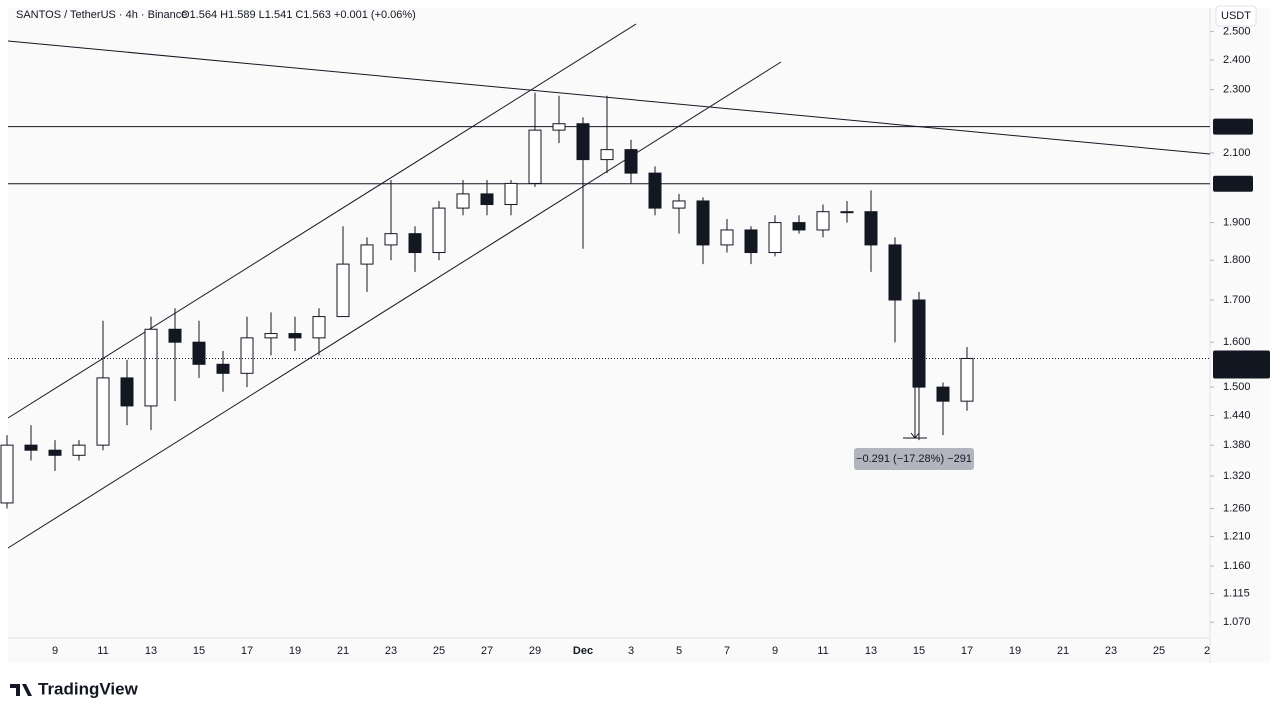 The width and height of the screenshot is (1280, 721). Describe the element at coordinates (1237, 566) in the screenshot. I see `y-tick-label: 1.160` at that location.